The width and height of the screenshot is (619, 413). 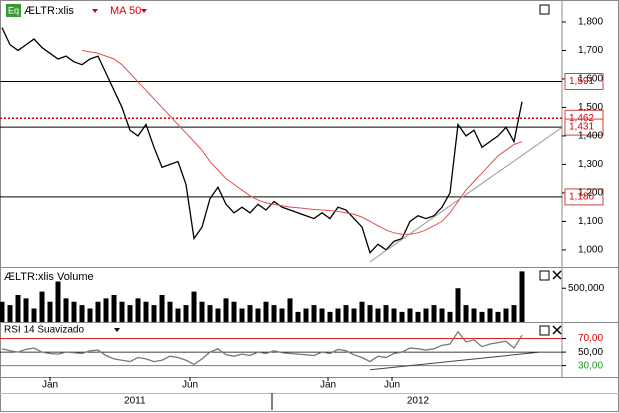 I want to click on eq-icon, so click(x=13, y=10).